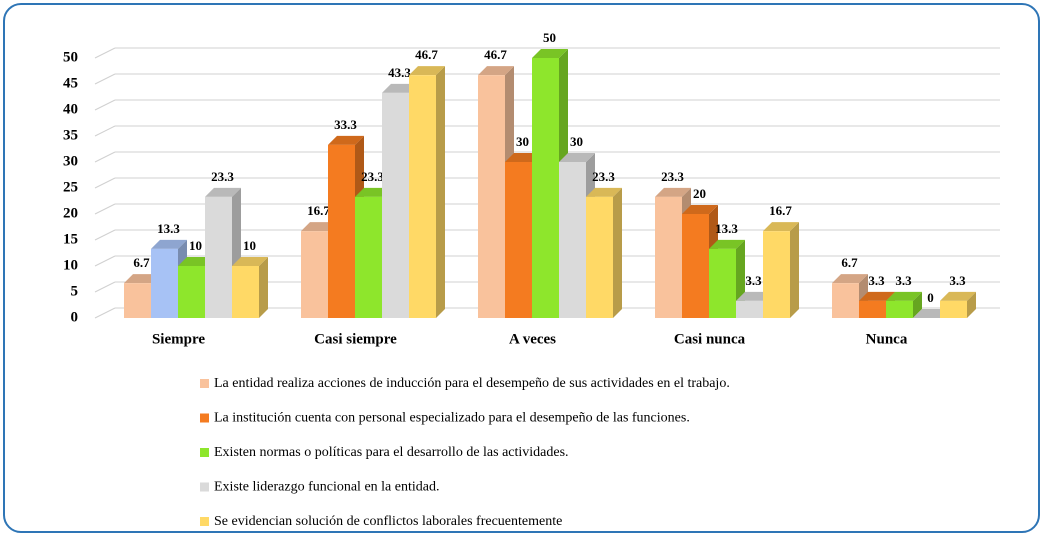 This screenshot has width=1047, height=540. I want to click on value-label: 20, so click(699, 193).